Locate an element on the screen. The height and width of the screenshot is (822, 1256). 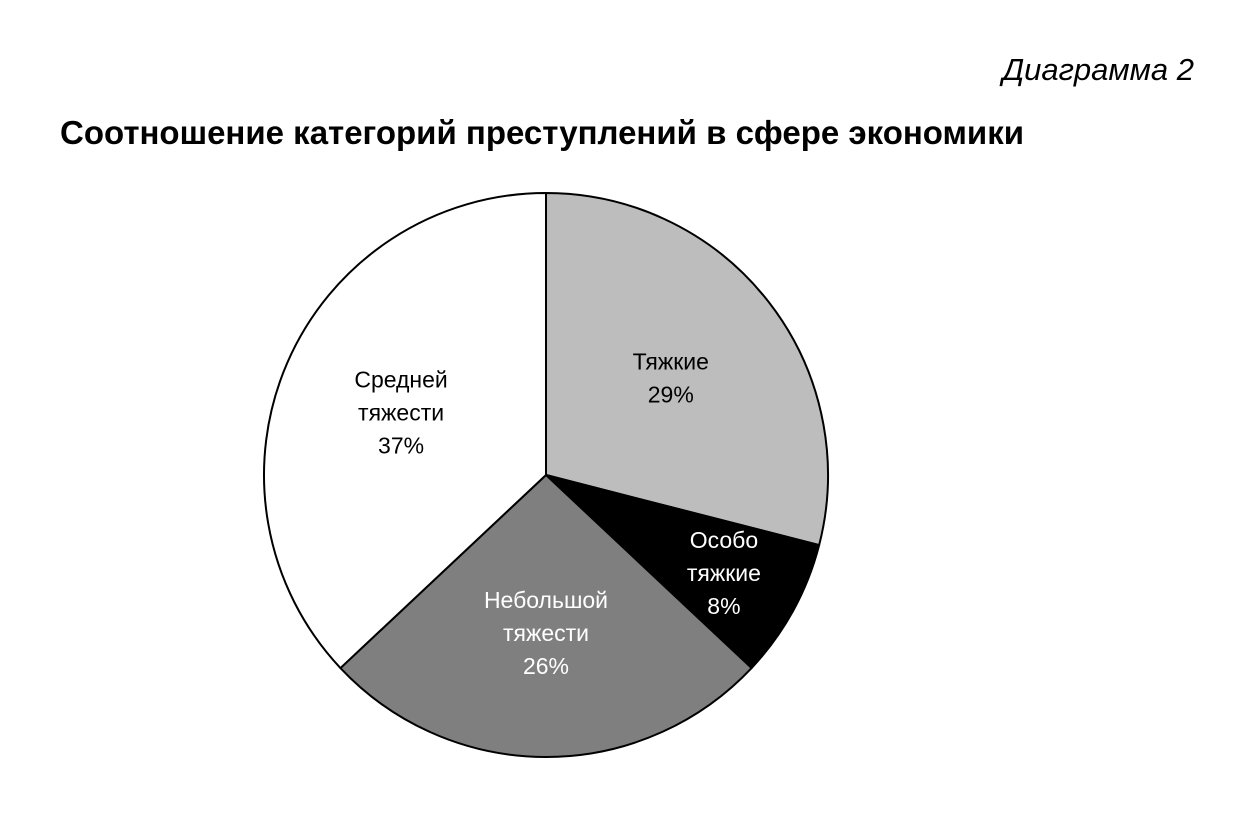
pie-slice-especially-severe is located at coordinates (683, 572).